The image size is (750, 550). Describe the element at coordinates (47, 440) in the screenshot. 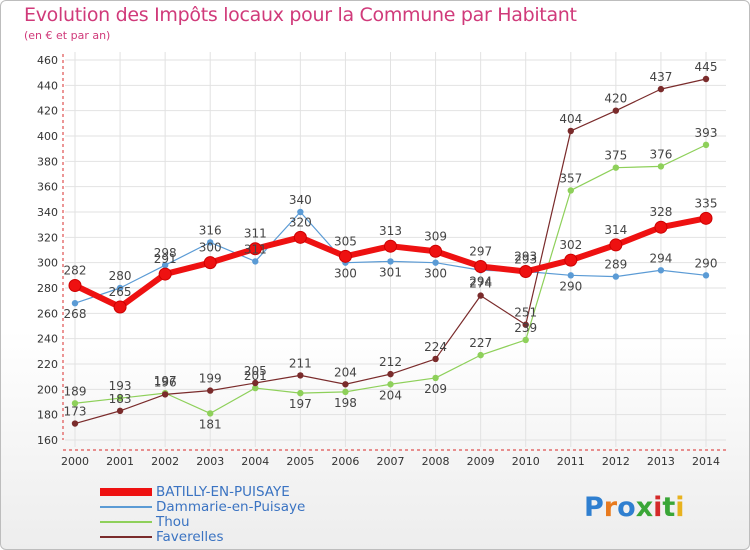

I see `y-tick-label: 160` at that location.